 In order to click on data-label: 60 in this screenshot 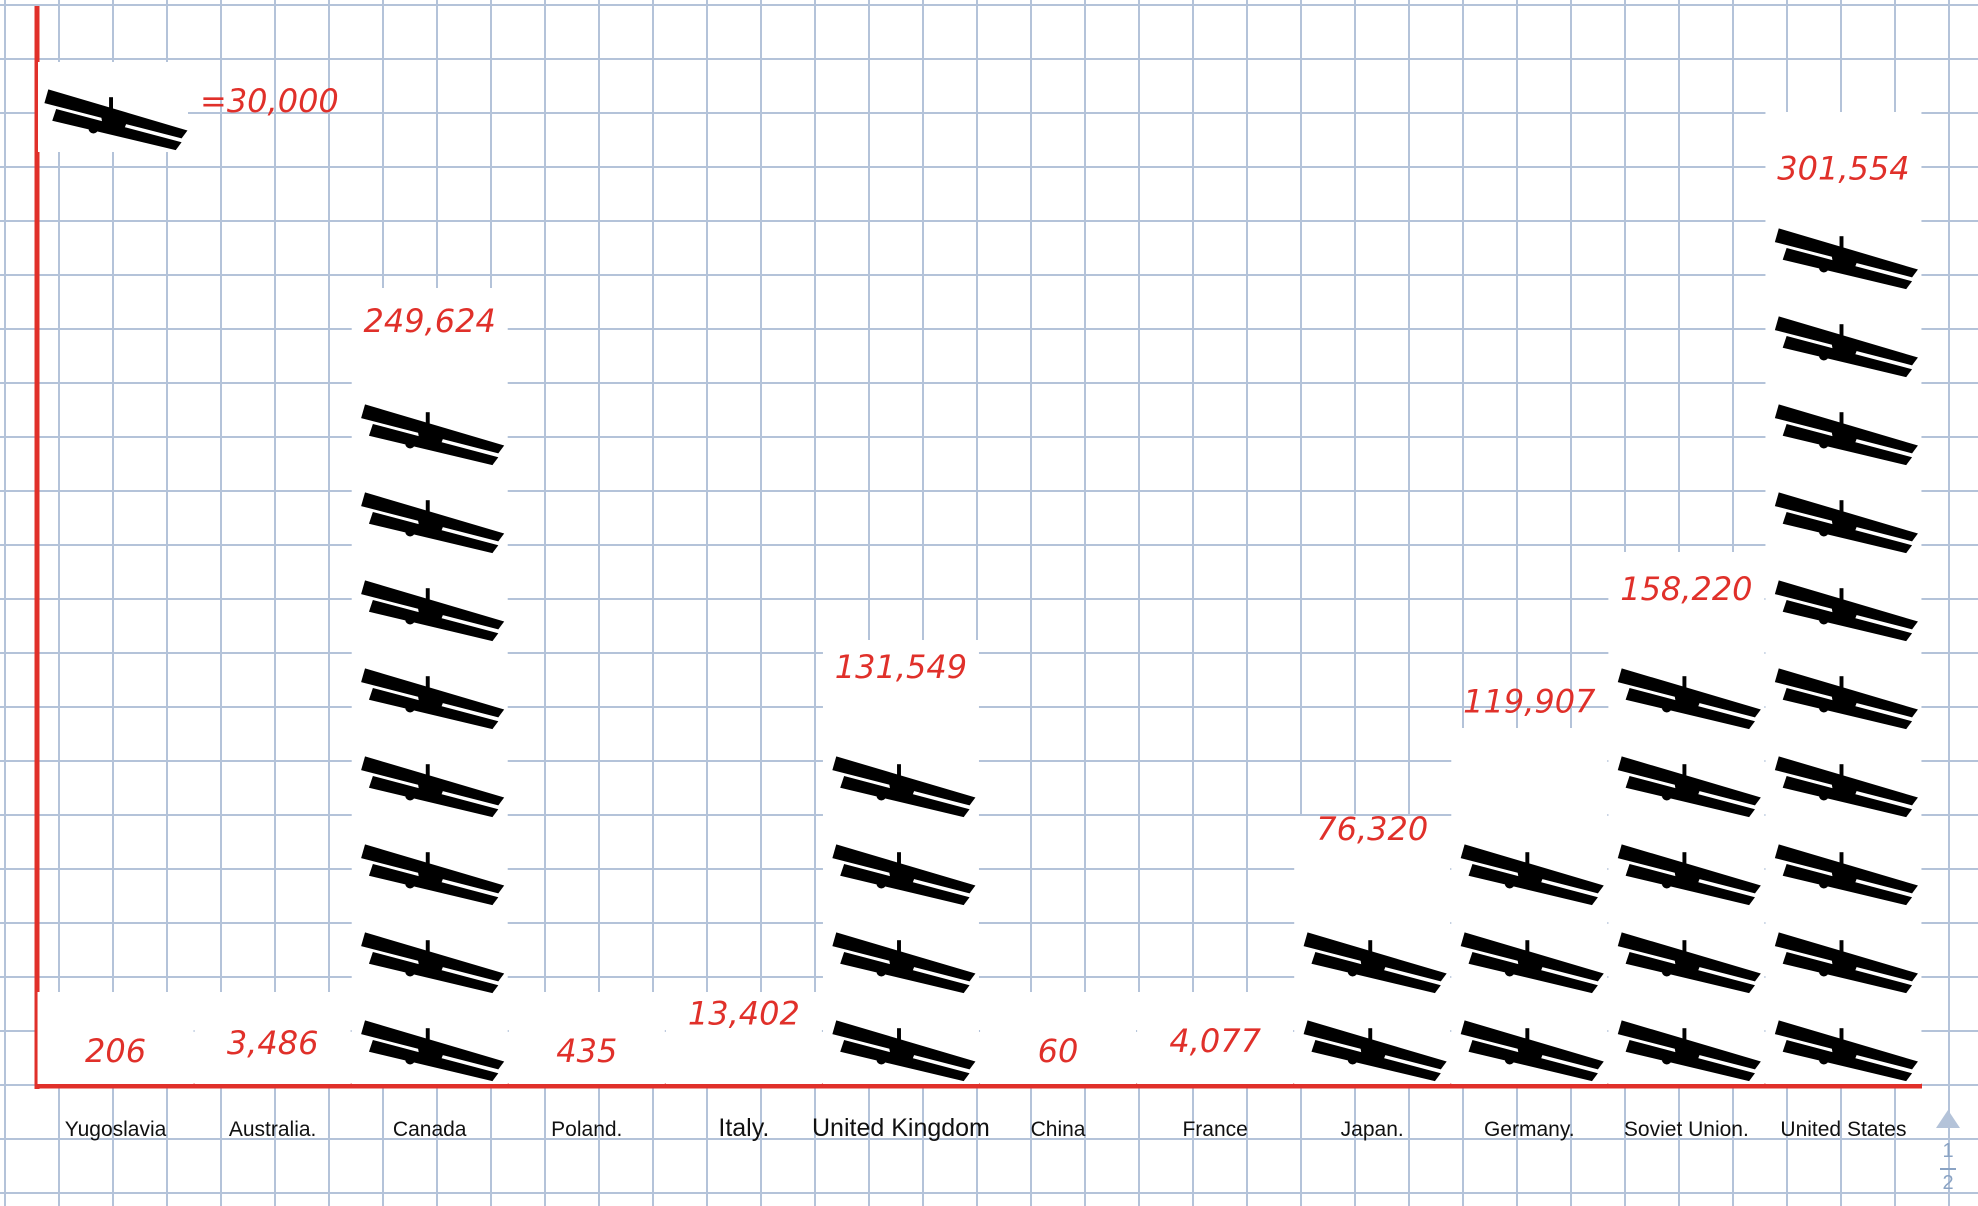, I will do `click(1058, 1051)`.